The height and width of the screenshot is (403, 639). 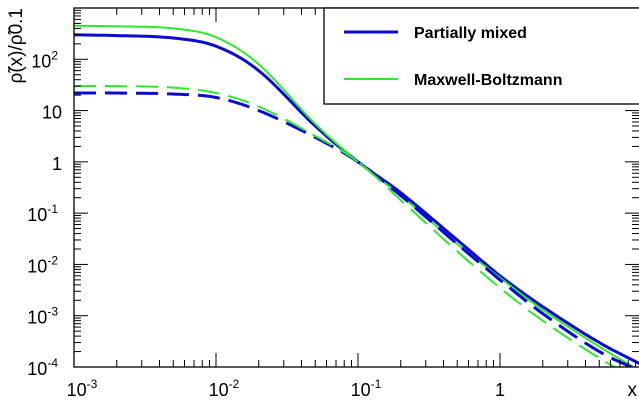 I want to click on y-tick-label: 10⁻³, so click(x=42, y=316).